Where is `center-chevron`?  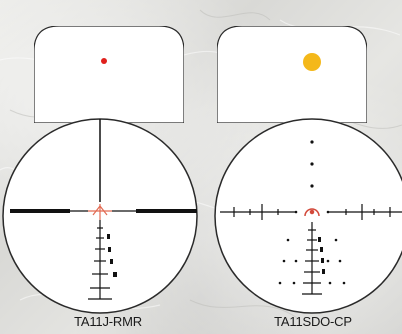 center-chevron is located at coordinates (100, 212).